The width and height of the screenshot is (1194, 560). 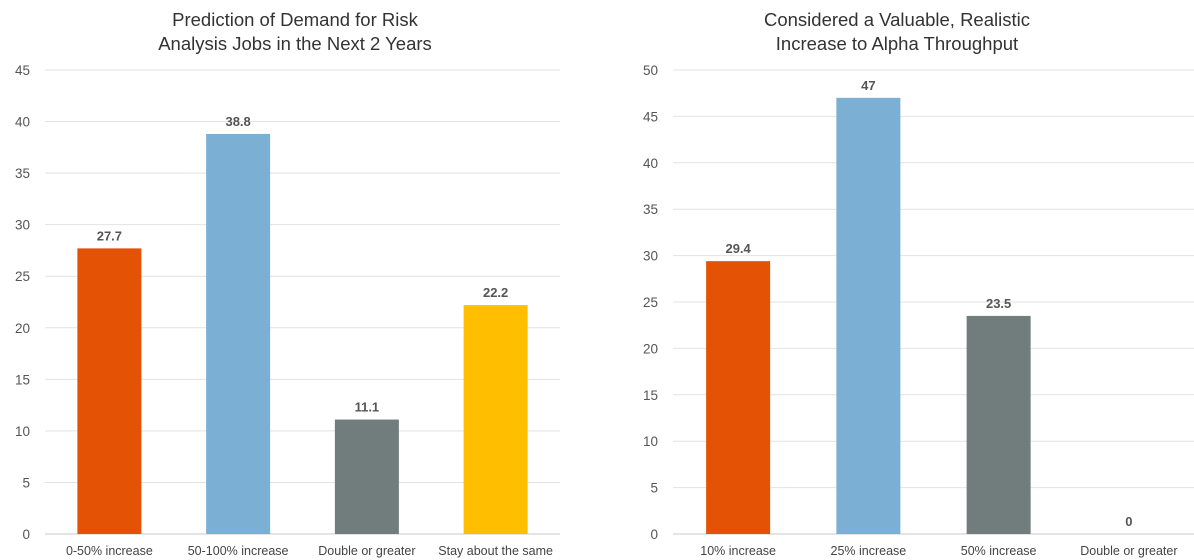 I want to click on y-axis: 0 5 10 15 20 25 30 35 40 45 50, so click(x=650, y=302).